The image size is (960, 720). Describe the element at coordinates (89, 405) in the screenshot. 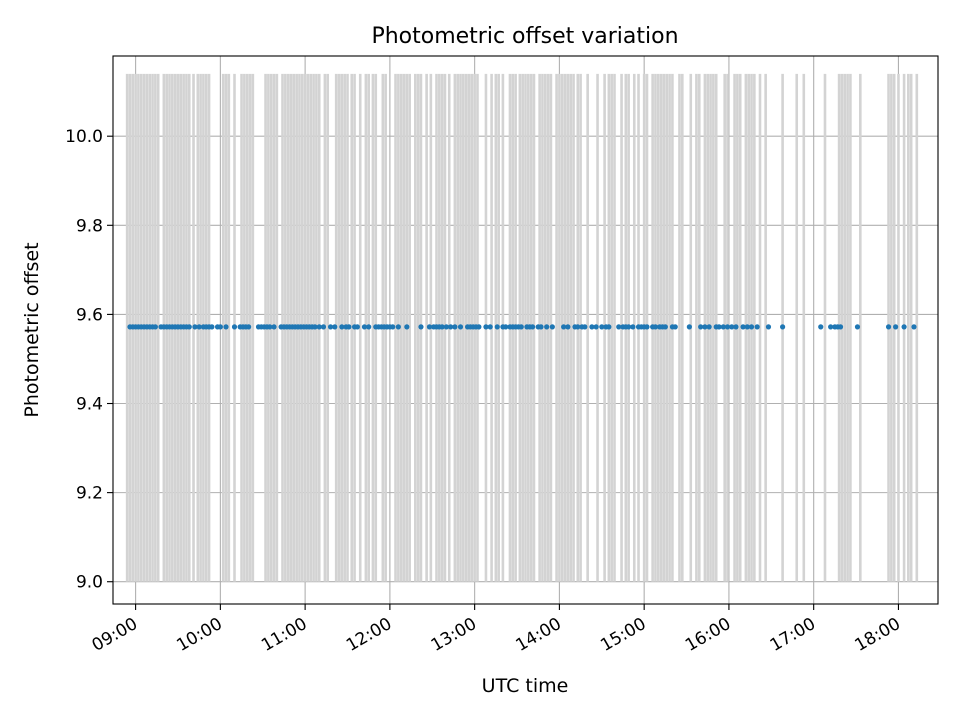

I see `y-tick-label: 9.4` at that location.